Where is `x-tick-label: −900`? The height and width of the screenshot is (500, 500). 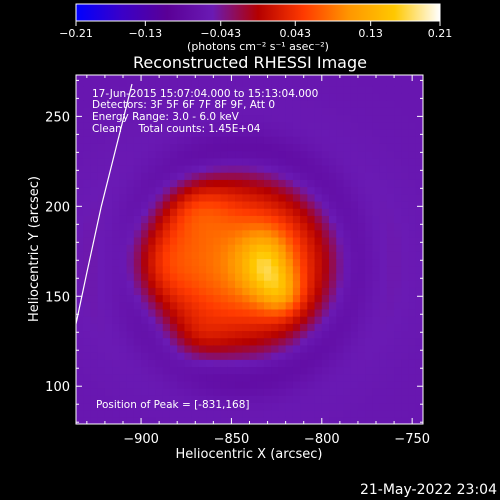
x-tick-label: −900 is located at coordinates (141, 439).